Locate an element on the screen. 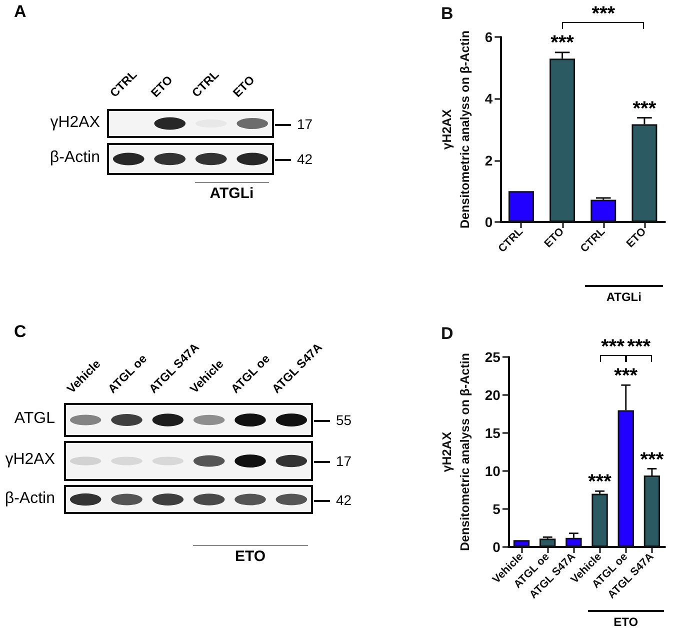 The image size is (675, 640). y-tick-label: 4 is located at coordinates (488, 98).